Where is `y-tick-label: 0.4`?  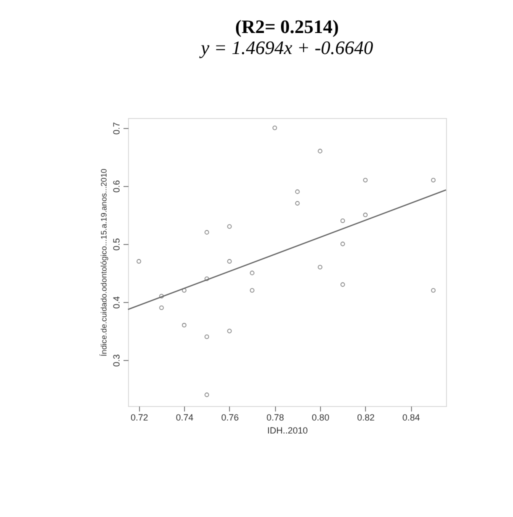
y-tick-label: 0.4 is located at coordinates (117, 302).